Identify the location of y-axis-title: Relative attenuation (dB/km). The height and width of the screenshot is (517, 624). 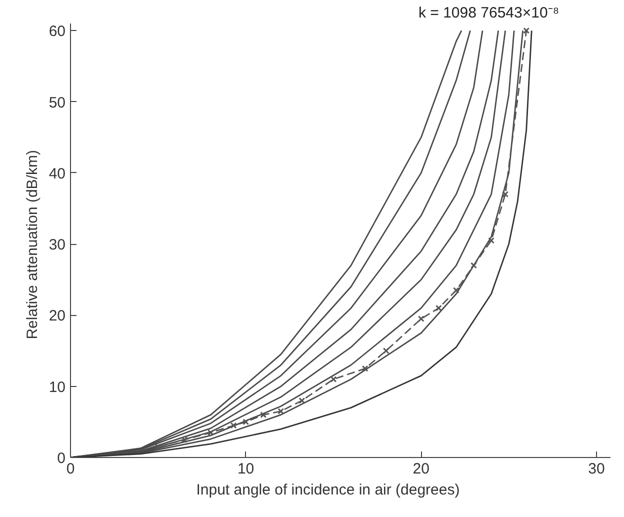
(32, 245).